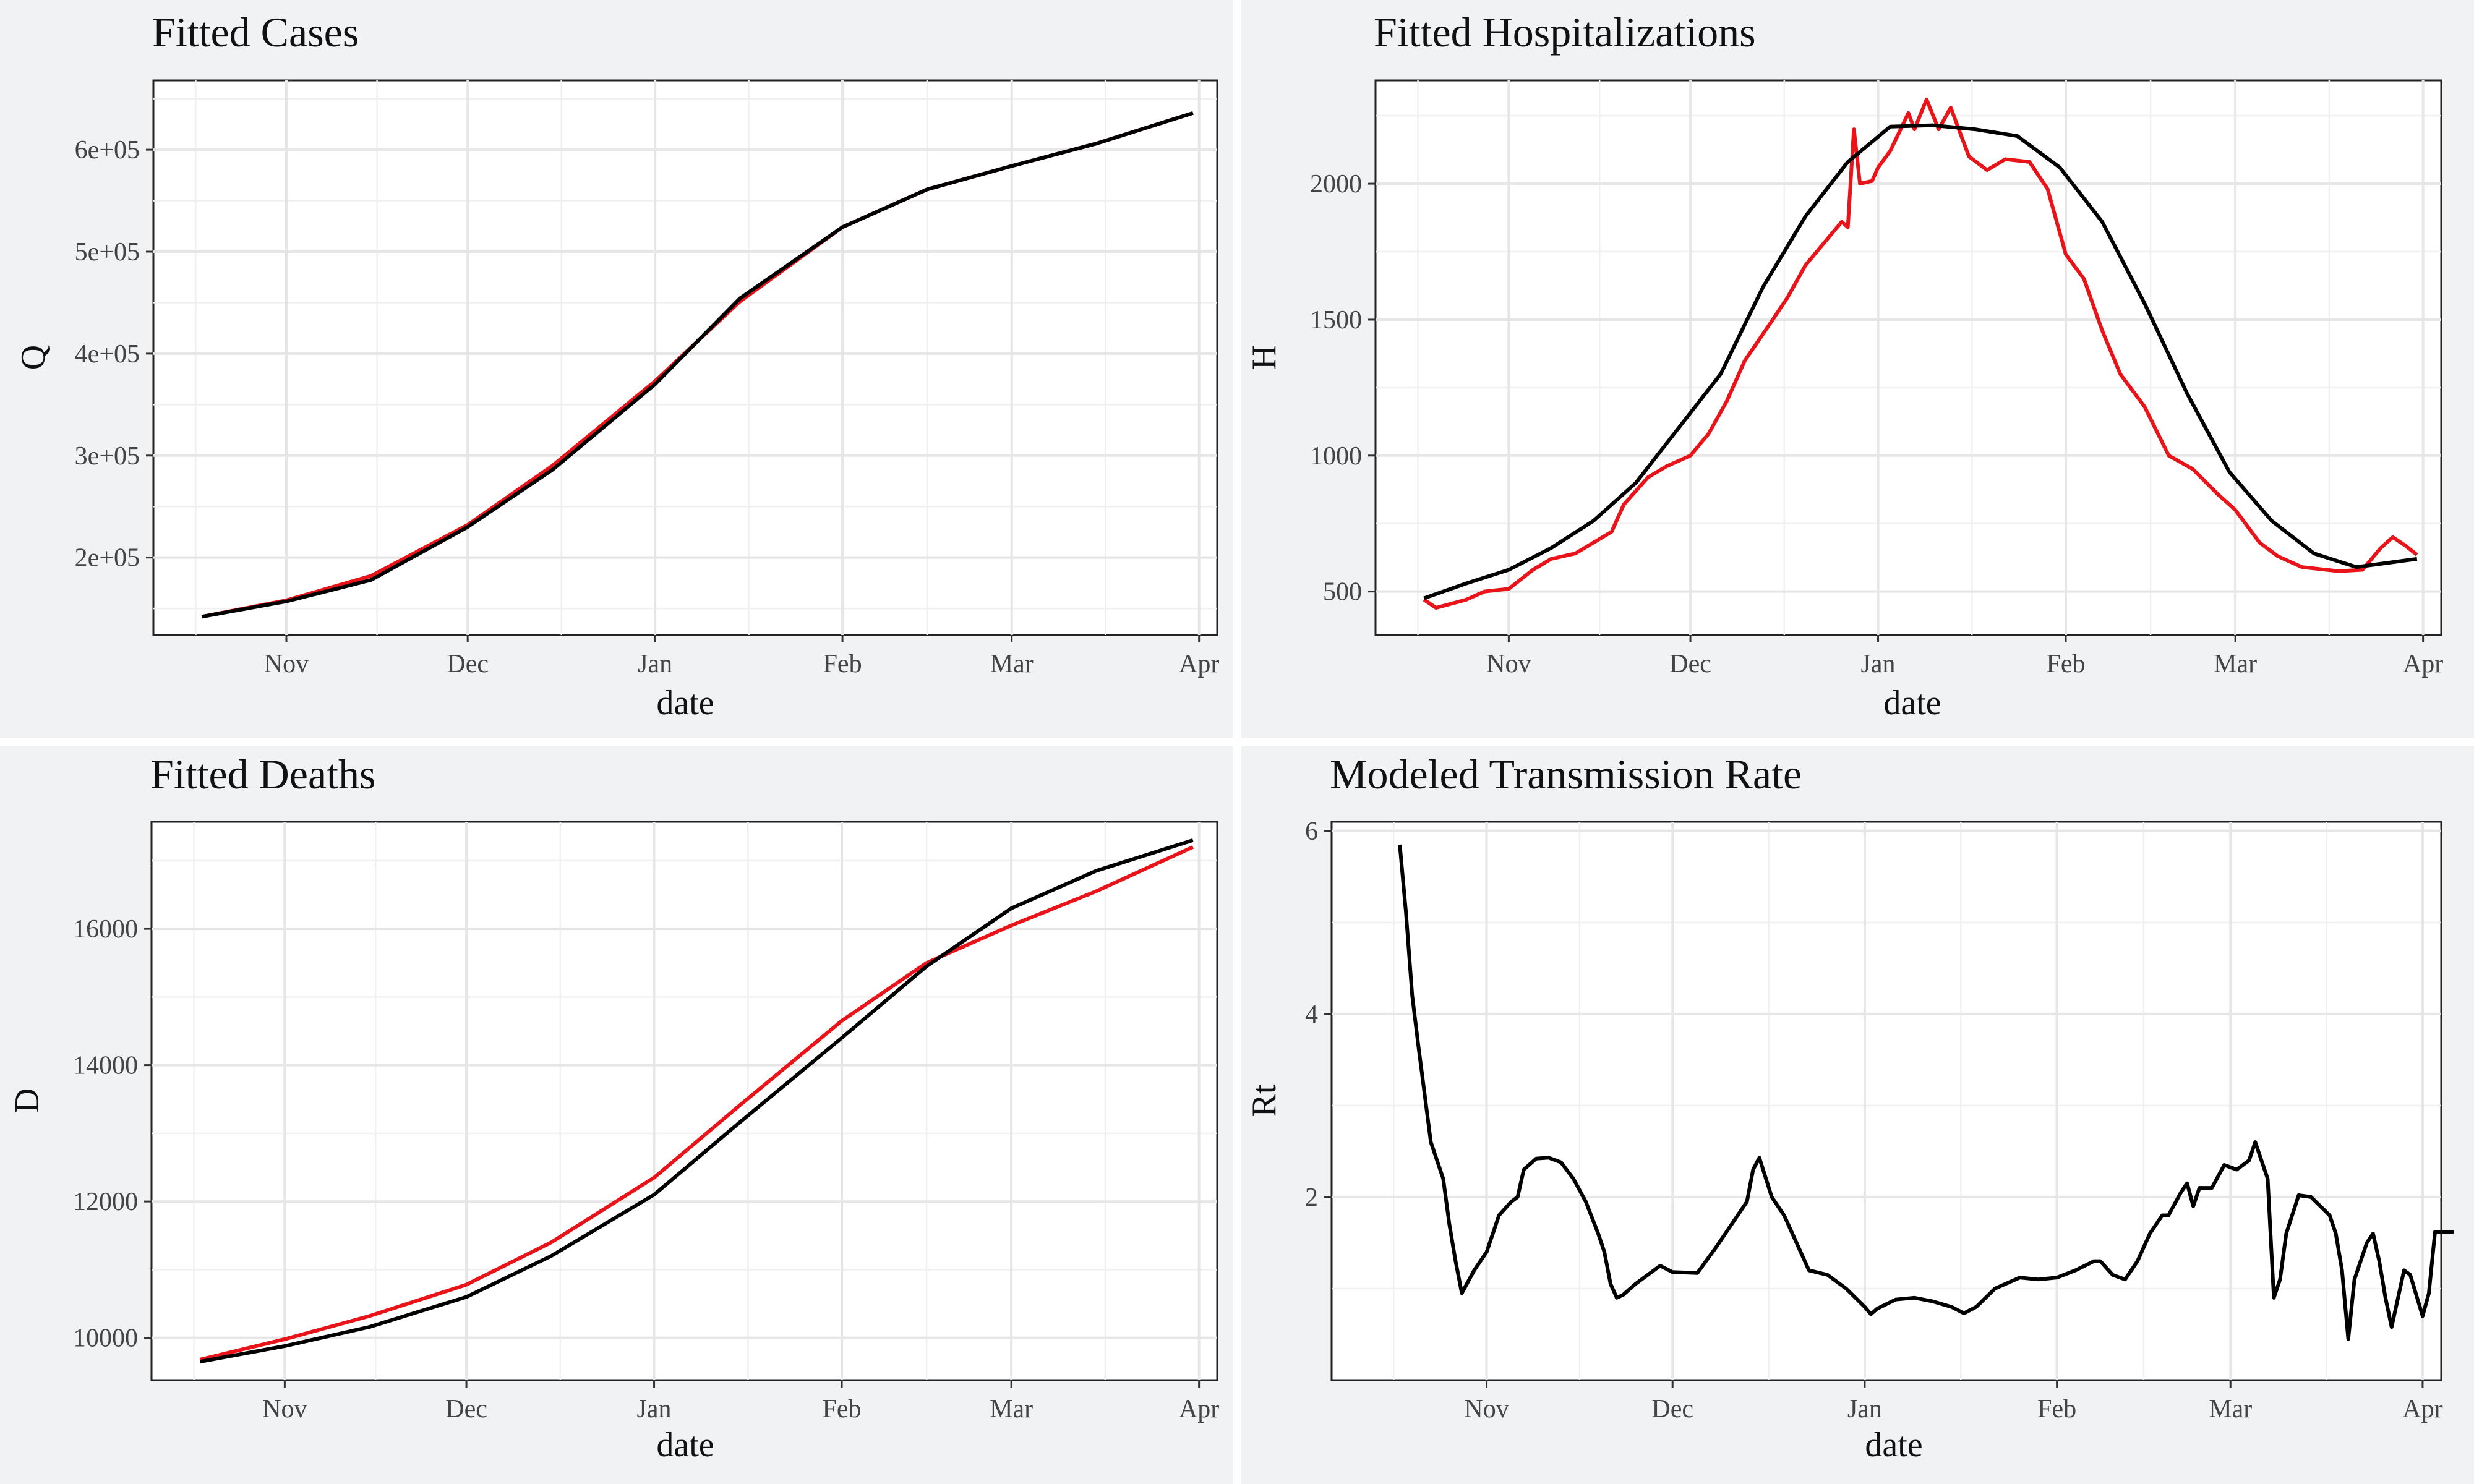  What do you see at coordinates (1336, 184) in the screenshot?
I see `y-tick-label: 2000` at bounding box center [1336, 184].